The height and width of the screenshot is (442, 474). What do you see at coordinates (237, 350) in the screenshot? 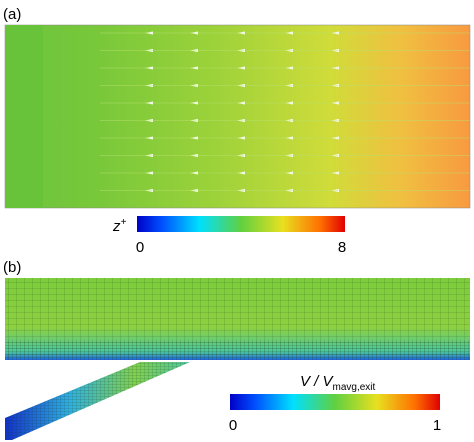
I see `wall-mesh` at bounding box center [237, 350].